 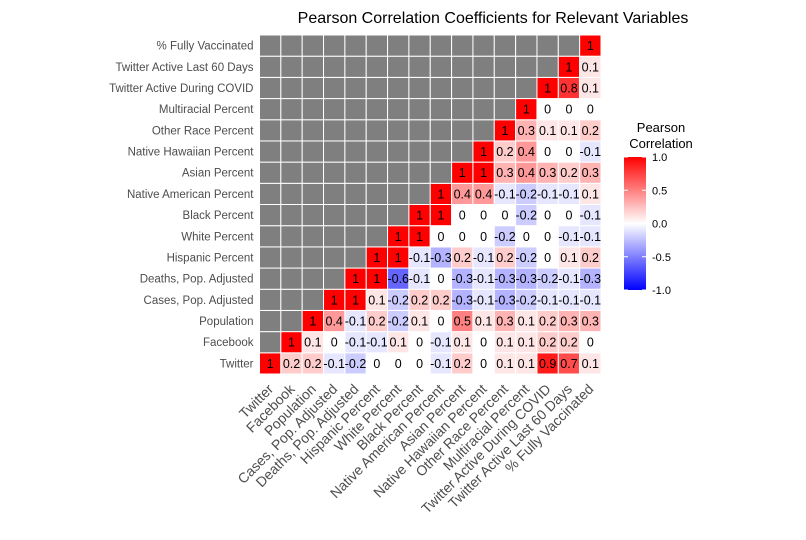 I want to click on colorbar-title-line-2: Correlation, so click(x=661, y=143).